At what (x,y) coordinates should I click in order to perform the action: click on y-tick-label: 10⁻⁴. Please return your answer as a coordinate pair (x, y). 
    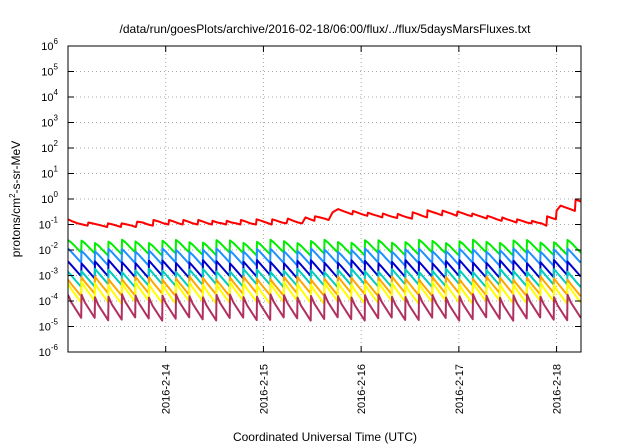
    Looking at the image, I should click on (49, 300).